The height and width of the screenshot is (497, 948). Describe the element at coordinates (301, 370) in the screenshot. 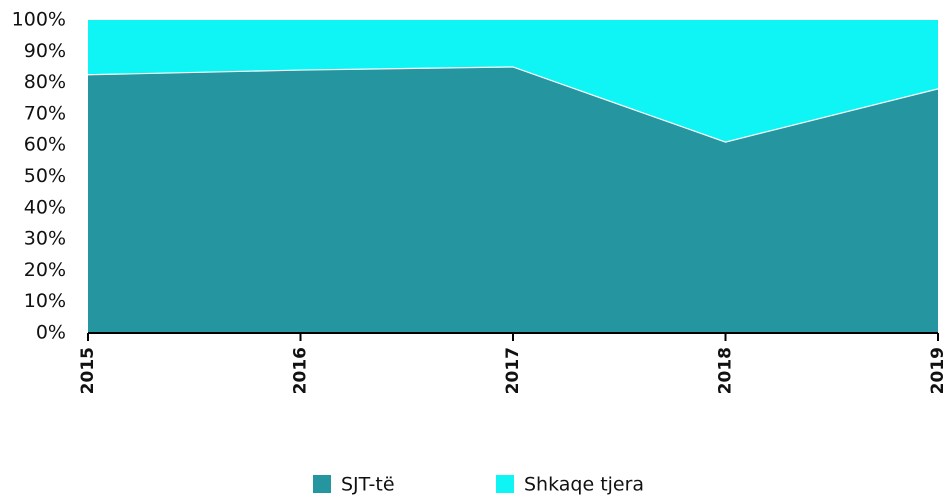

I see `x-tick-label: 2016` at that location.